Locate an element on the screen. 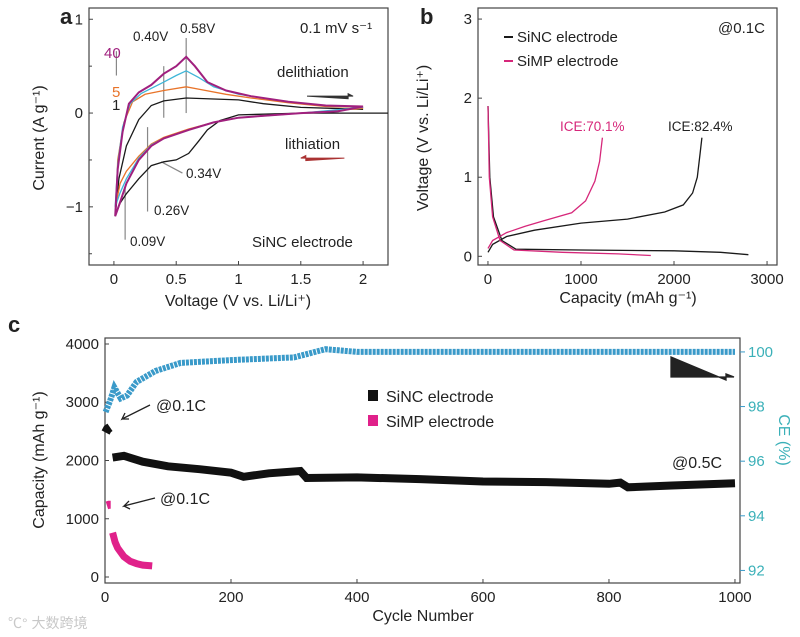 The image size is (800, 637). y2-tick-label: 96 is located at coordinates (756, 461).